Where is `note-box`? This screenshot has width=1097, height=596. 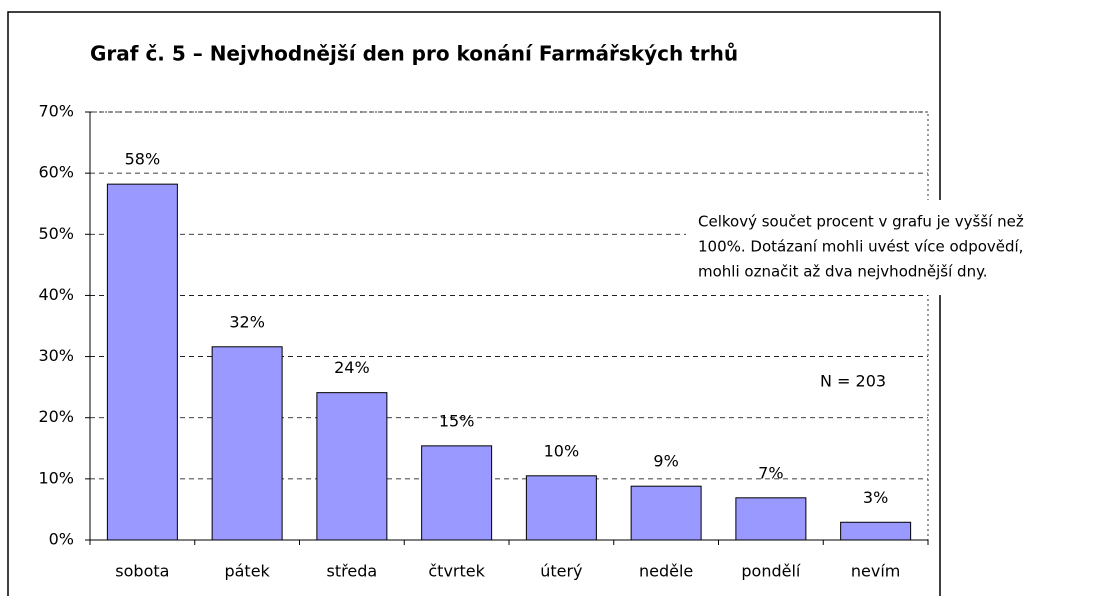
note-box is located at coordinates (891, 247).